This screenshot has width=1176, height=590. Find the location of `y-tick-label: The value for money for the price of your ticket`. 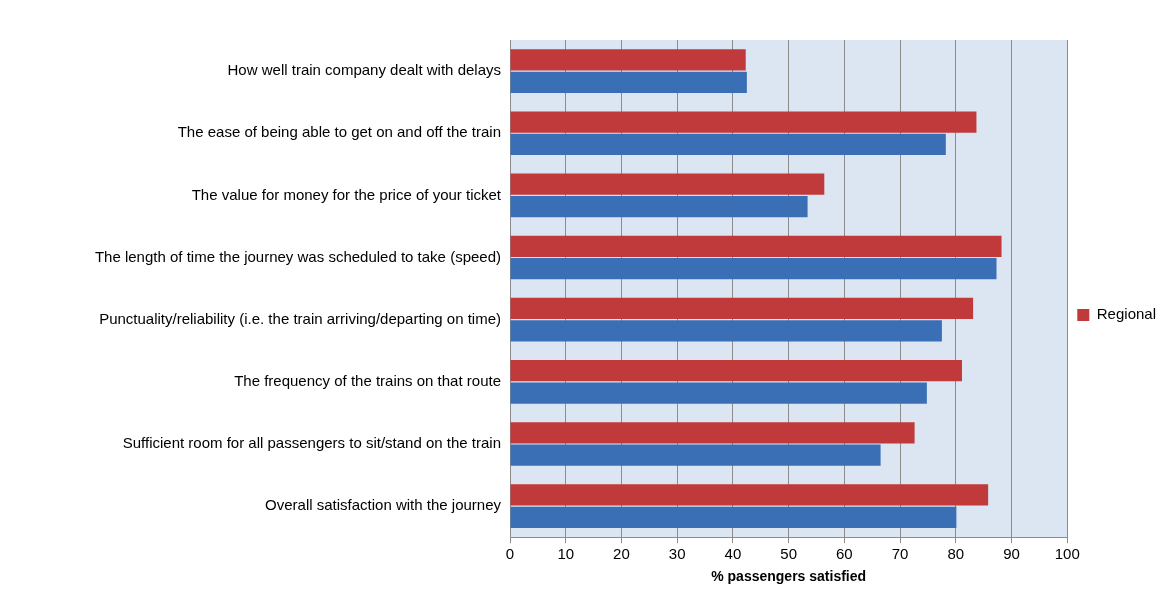

y-tick-label: The value for money for the price of your ticket is located at coordinates (346, 194).